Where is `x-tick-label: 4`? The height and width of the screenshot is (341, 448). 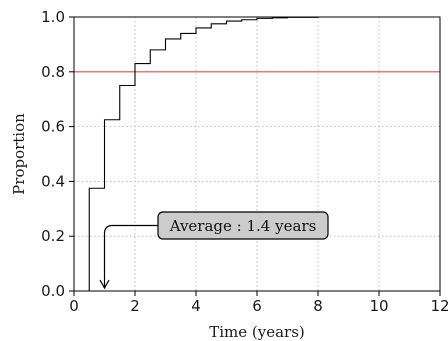
x-tick-label: 4 is located at coordinates (196, 306).